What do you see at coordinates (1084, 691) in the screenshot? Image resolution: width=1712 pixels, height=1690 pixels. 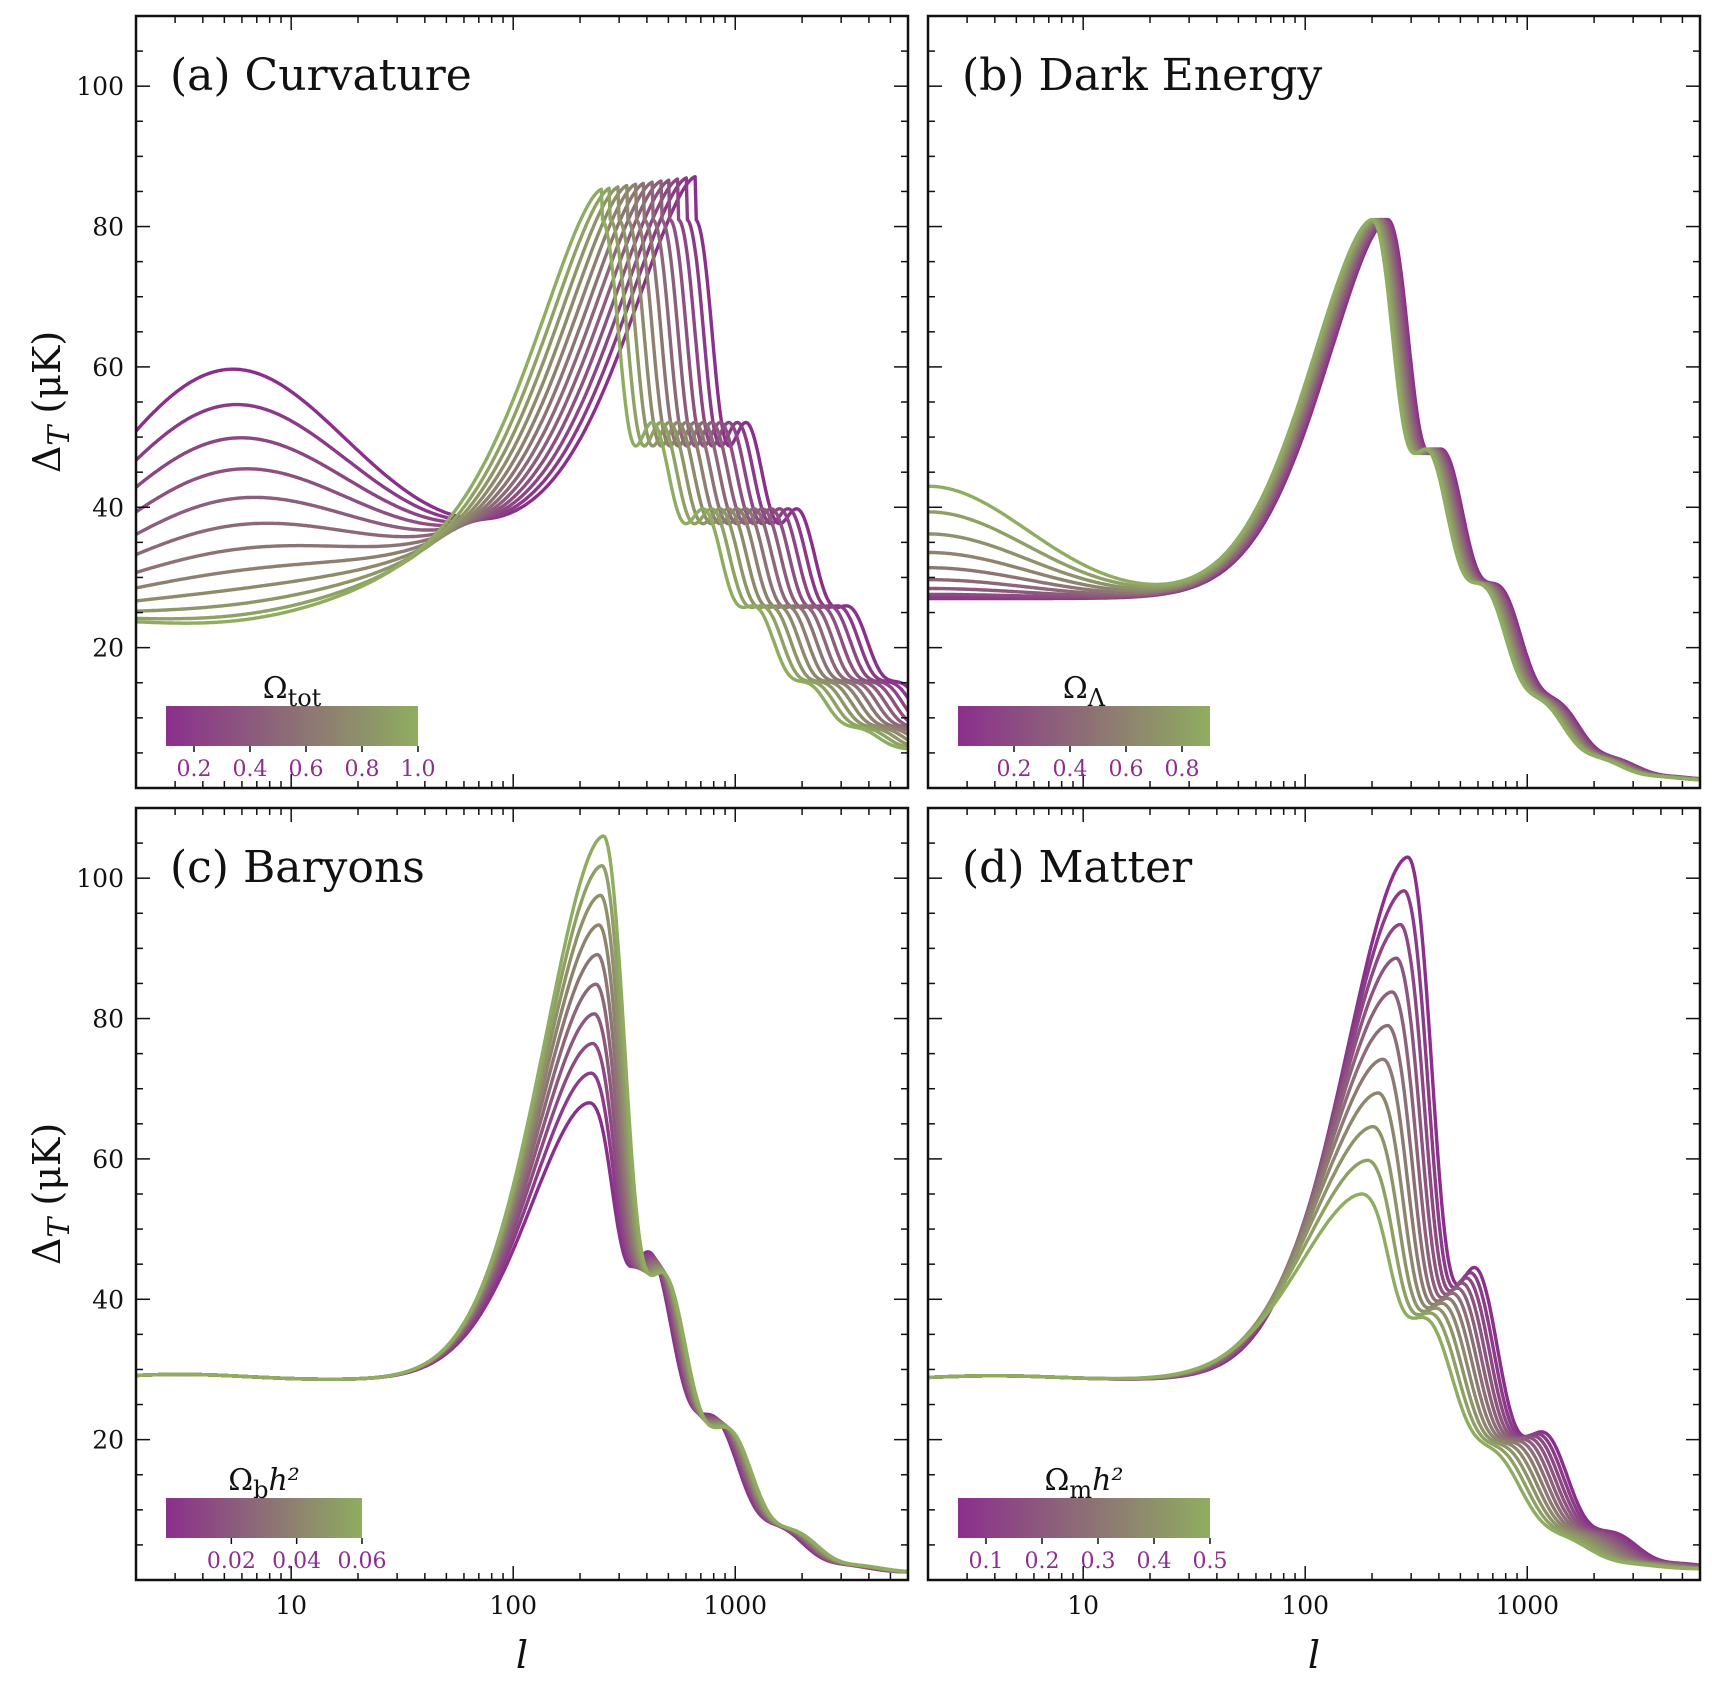 I see `colorbar-title: ΩΛ` at bounding box center [1084, 691].